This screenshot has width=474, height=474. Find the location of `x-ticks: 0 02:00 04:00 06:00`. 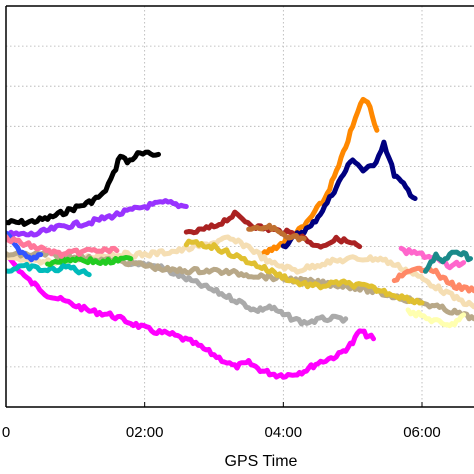

x-ticks: 0 02:00 04:00 06:00 is located at coordinates (221, 421).